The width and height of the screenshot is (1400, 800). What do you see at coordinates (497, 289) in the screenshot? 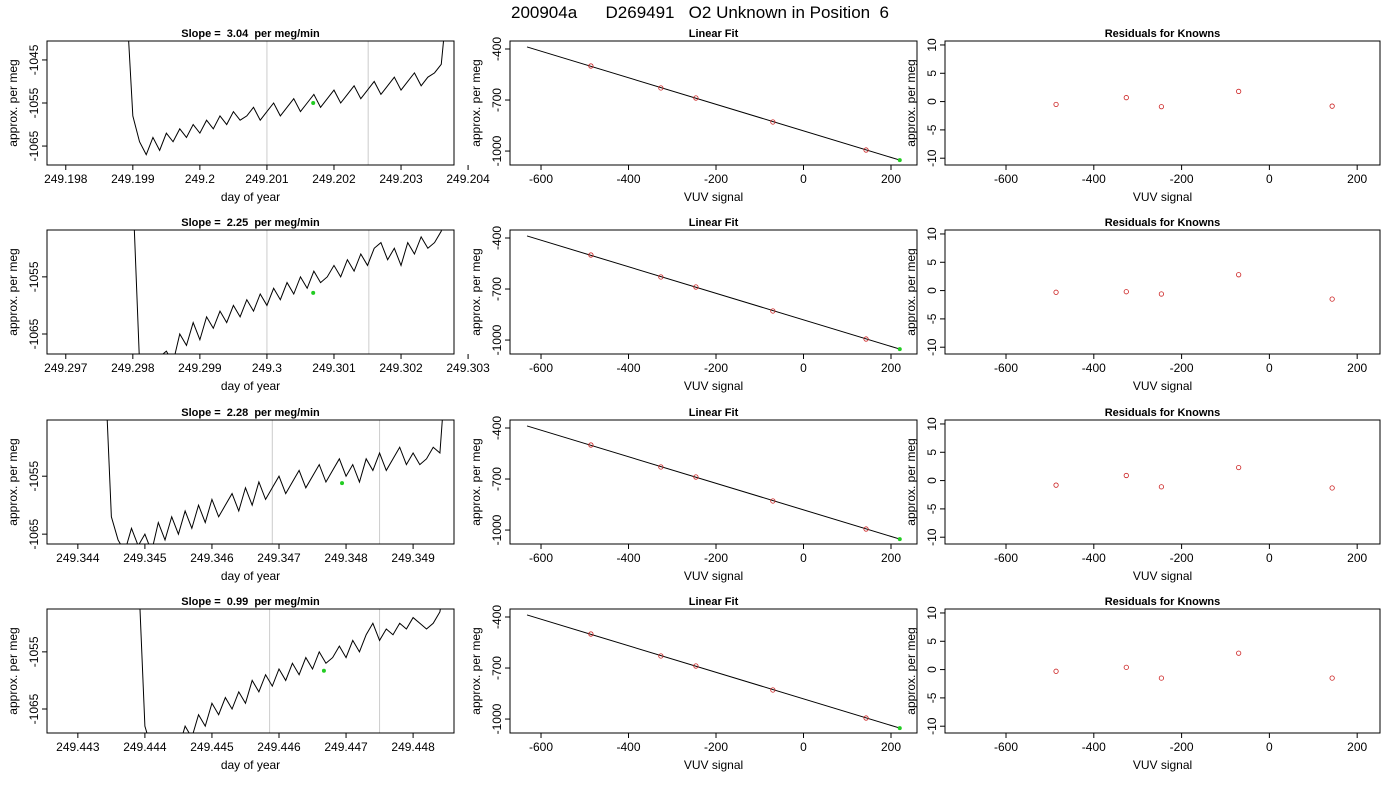
I see `y-tick-label: -700` at bounding box center [497, 289].